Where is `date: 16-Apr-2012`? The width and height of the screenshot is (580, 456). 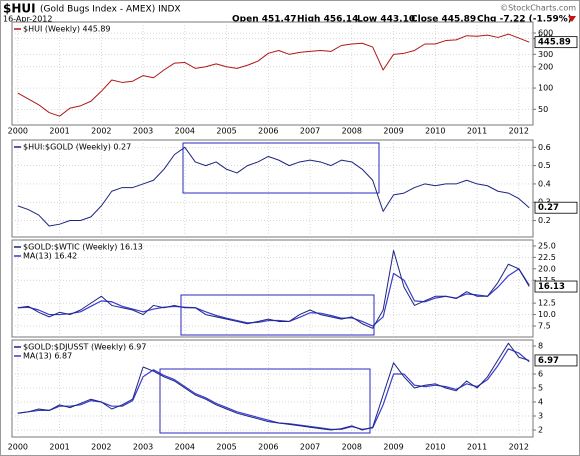
date: 16-Apr-2012 is located at coordinates (27, 19).